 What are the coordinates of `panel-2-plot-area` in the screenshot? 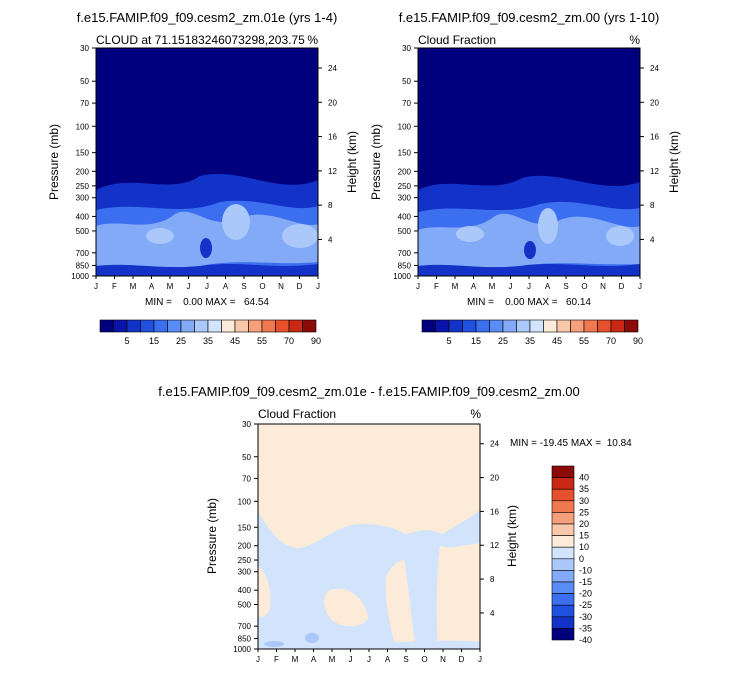 It's located at (529, 162).